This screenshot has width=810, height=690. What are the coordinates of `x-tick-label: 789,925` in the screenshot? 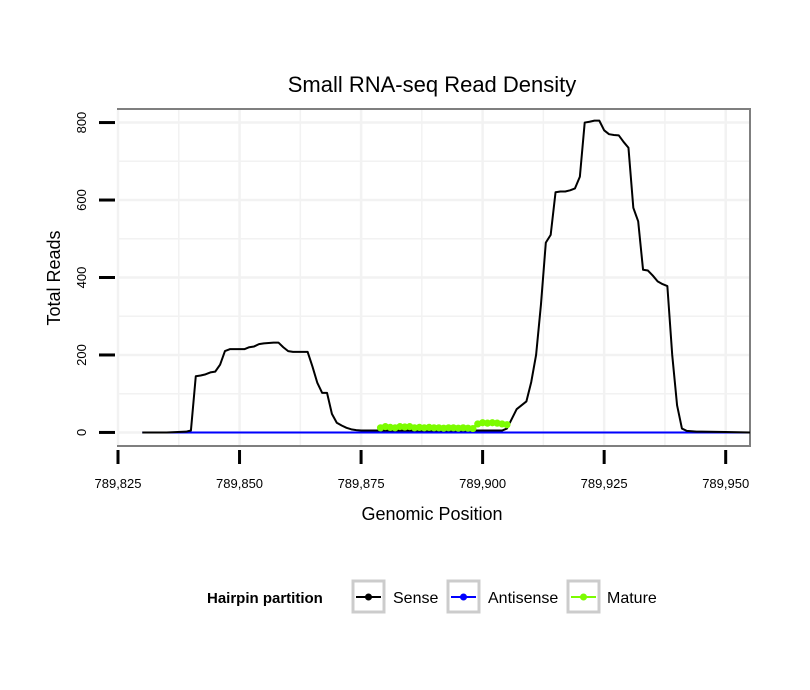 It's located at (604, 483).